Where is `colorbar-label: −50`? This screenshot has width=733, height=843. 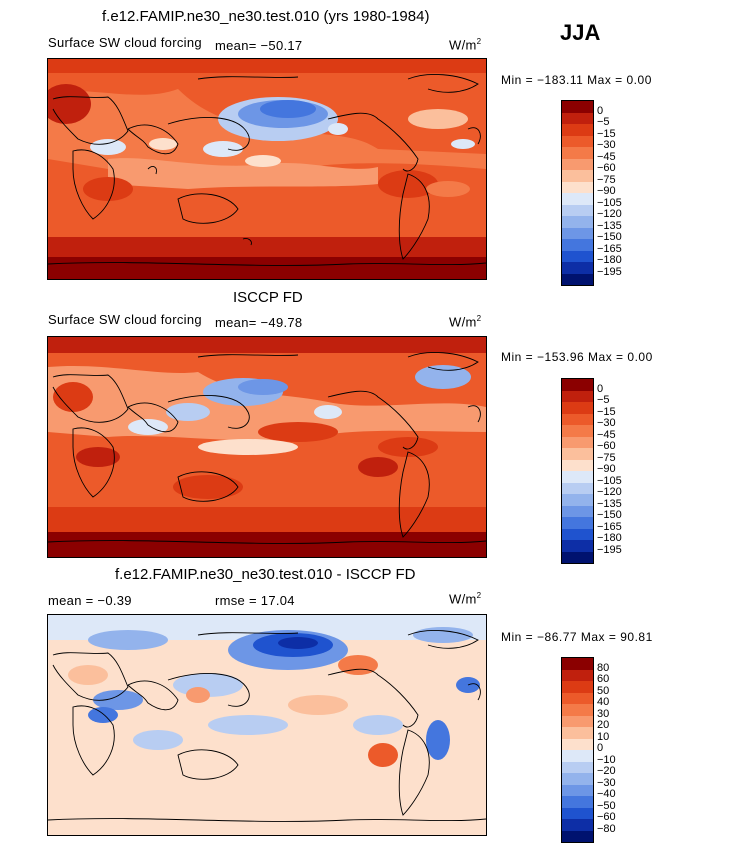 colorbar-label: −50 is located at coordinates (606, 805).